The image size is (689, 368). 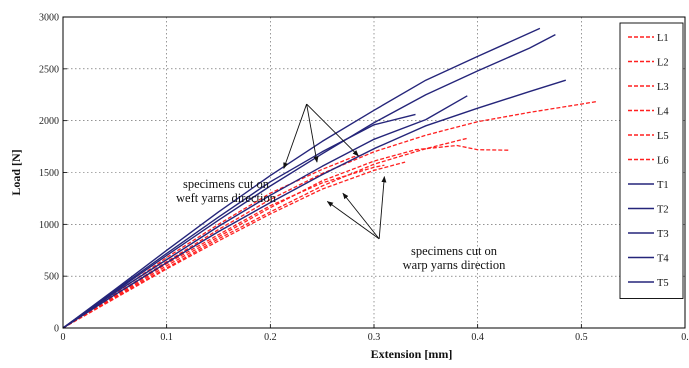 What do you see at coordinates (663, 38) in the screenshot?
I see `legend-label-L1: L1` at bounding box center [663, 38].